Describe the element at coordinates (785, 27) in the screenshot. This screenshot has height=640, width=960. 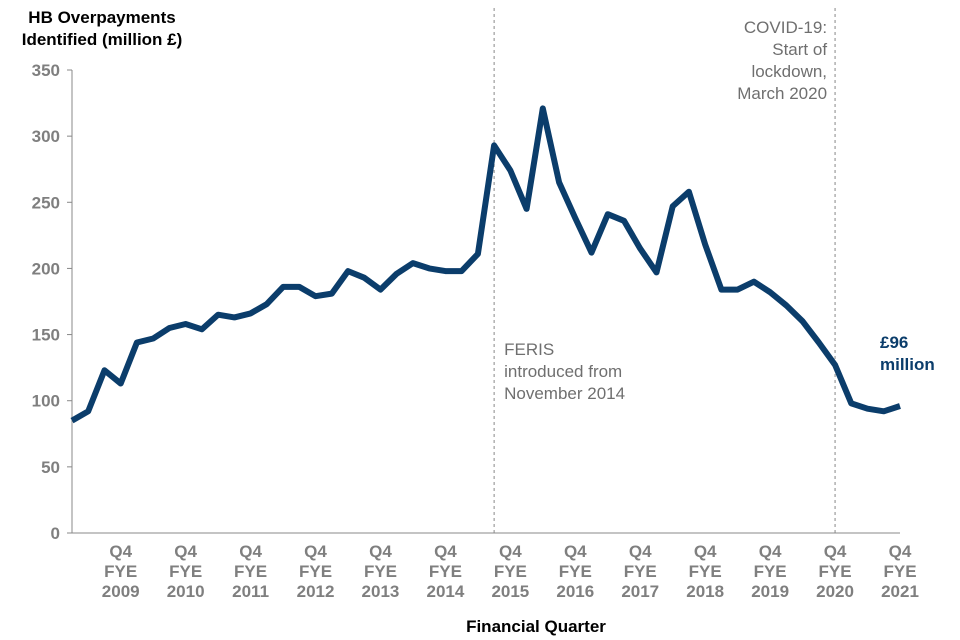
I see `annotation: COVID-19:` at that location.